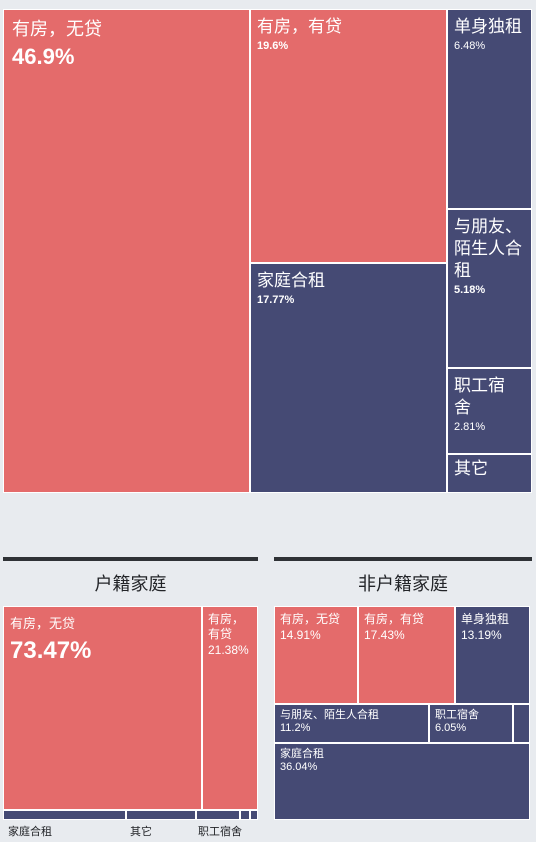 Image resolution: width=536 pixels, height=842 pixels. I want to click on strip-small-b, so click(254, 815).